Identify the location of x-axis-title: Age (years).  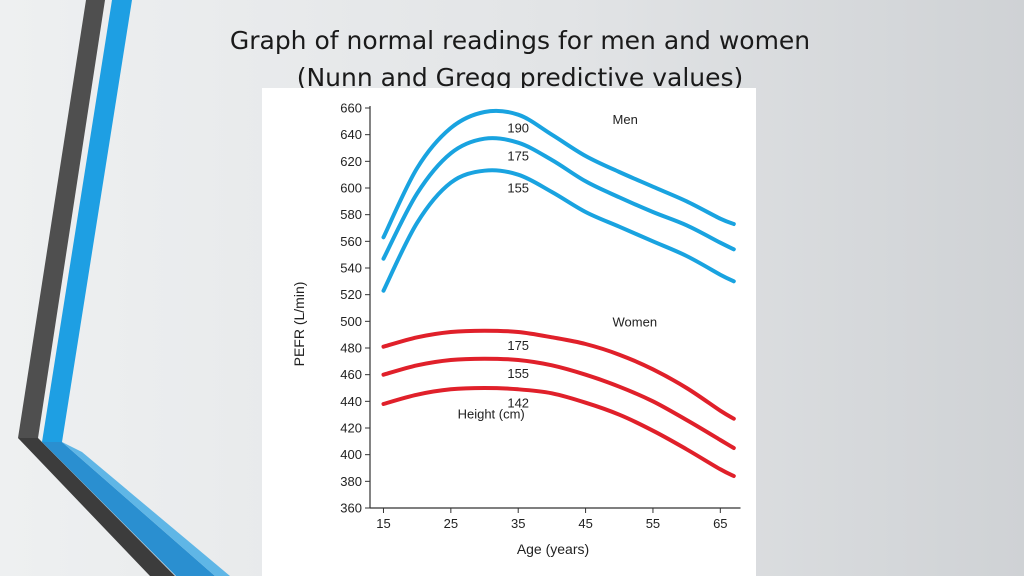
(553, 549).